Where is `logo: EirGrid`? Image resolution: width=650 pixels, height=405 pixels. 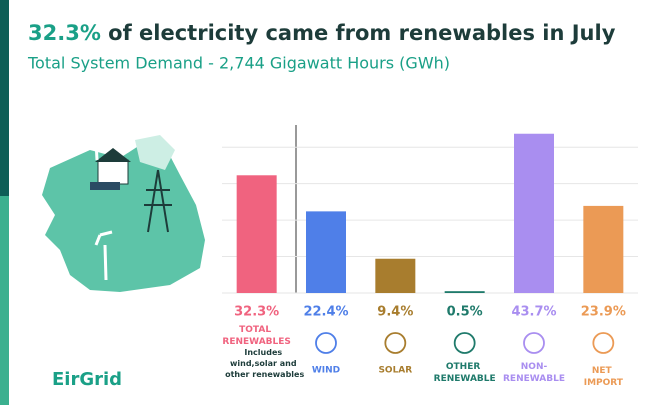
logo: EirGrid is located at coordinates (87, 379).